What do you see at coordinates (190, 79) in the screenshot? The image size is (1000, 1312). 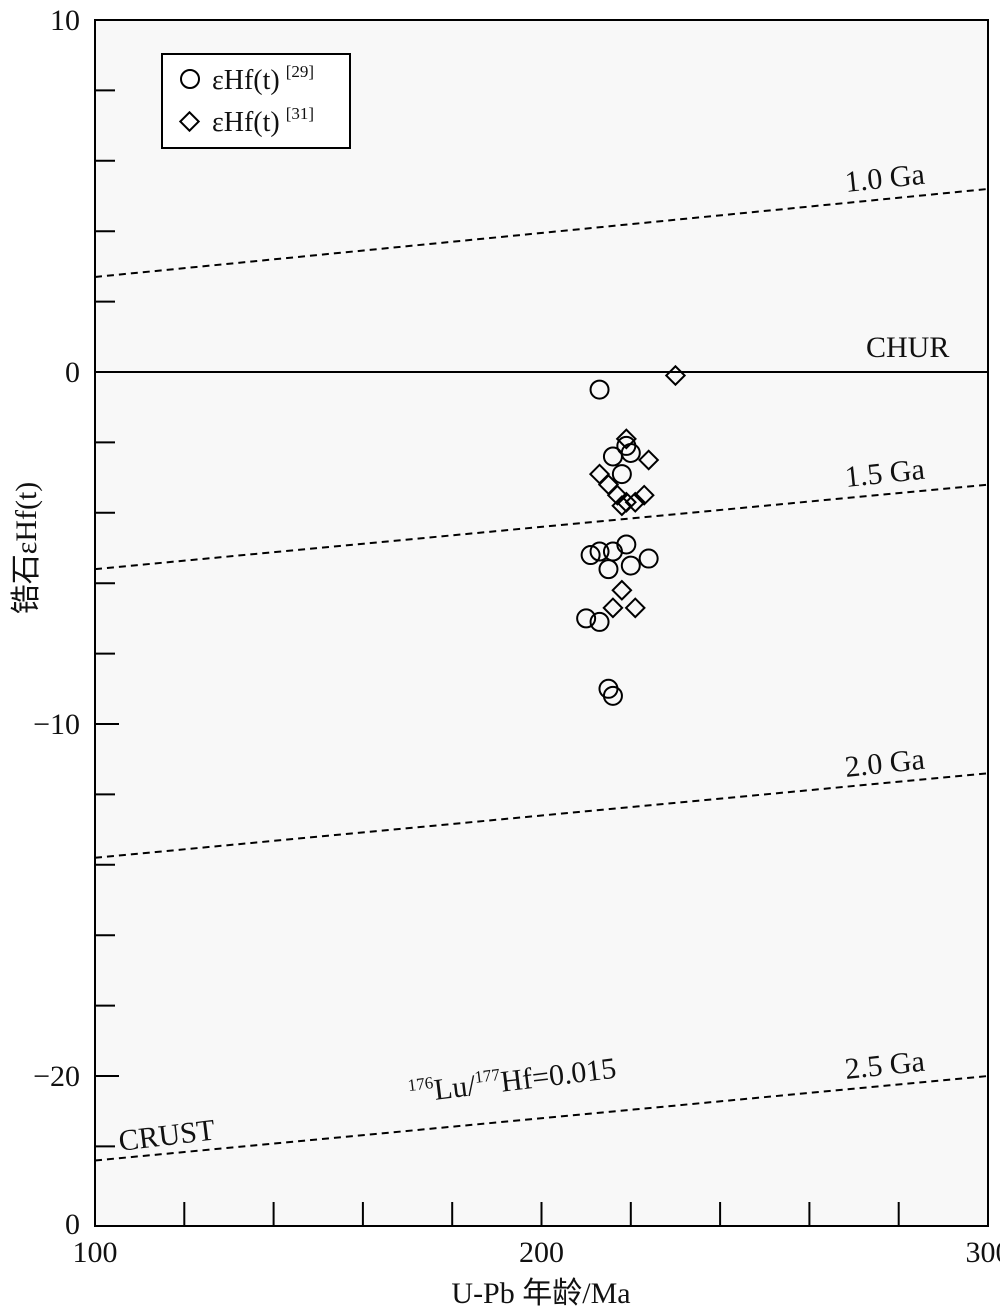 I see `legend-circle-marker` at bounding box center [190, 79].